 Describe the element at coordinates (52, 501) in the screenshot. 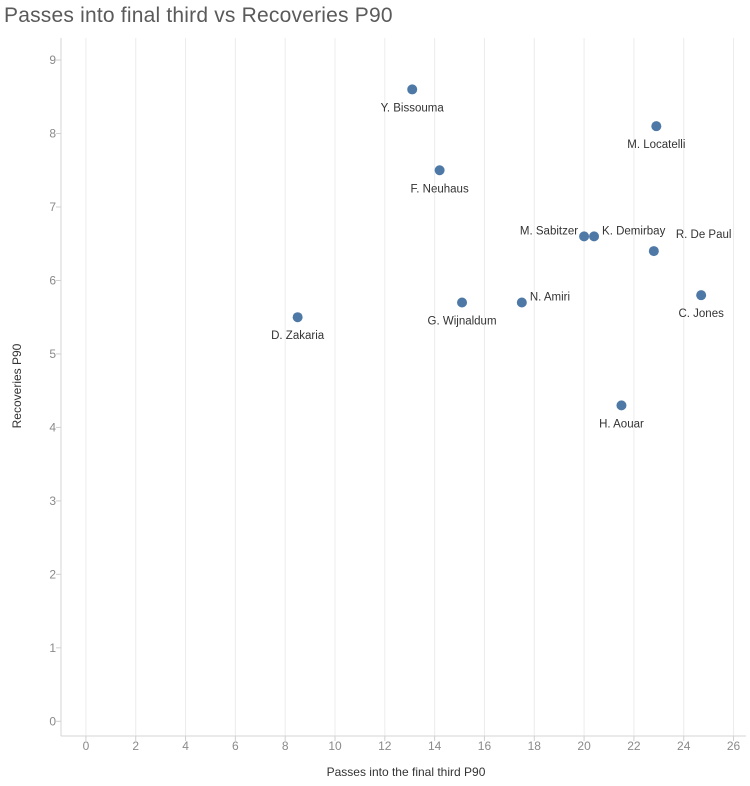

I see `y-tick-label: 3` at that location.